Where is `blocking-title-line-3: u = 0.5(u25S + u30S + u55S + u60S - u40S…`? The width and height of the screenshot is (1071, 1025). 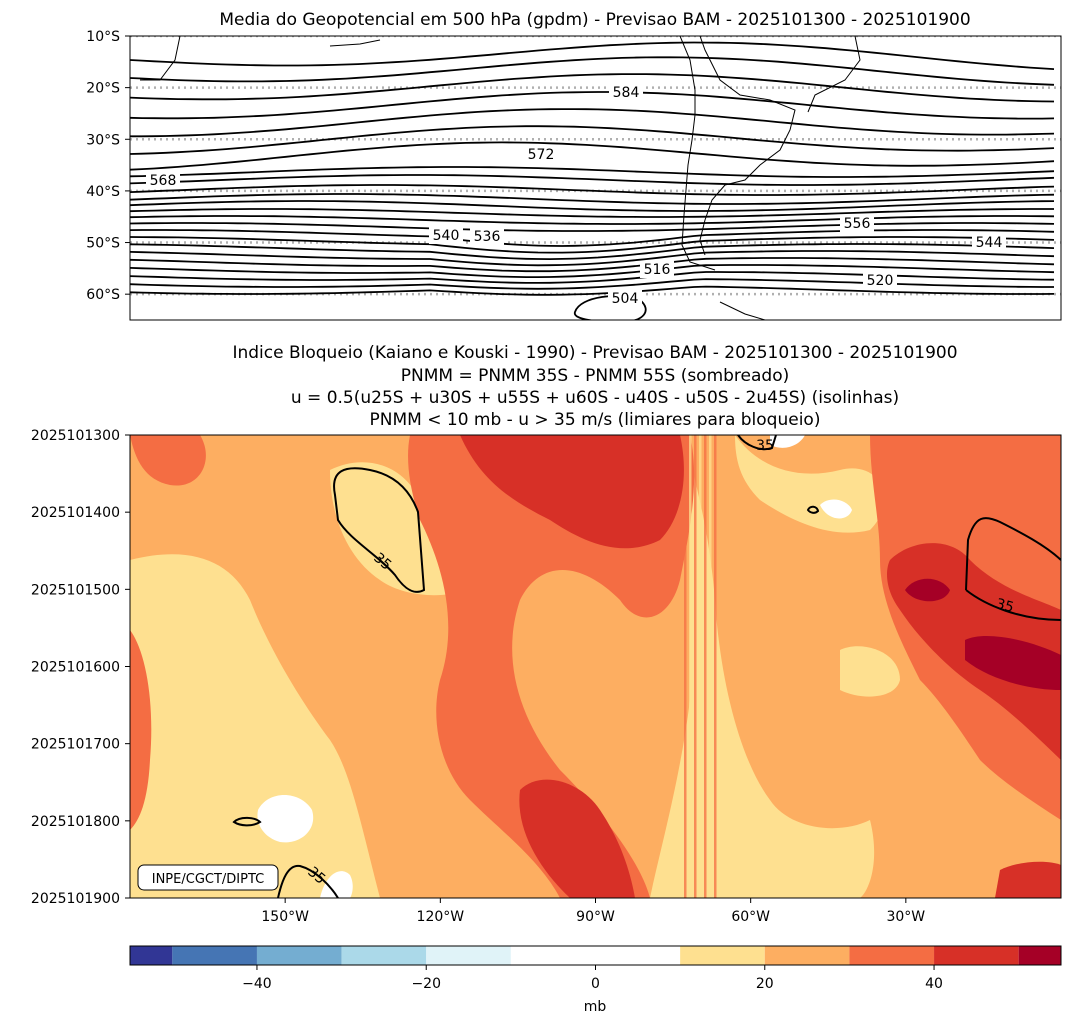
blocking-title-line-3: u = 0.5(u25S + u30S + u55S + u60S - u40S… is located at coordinates (595, 398).